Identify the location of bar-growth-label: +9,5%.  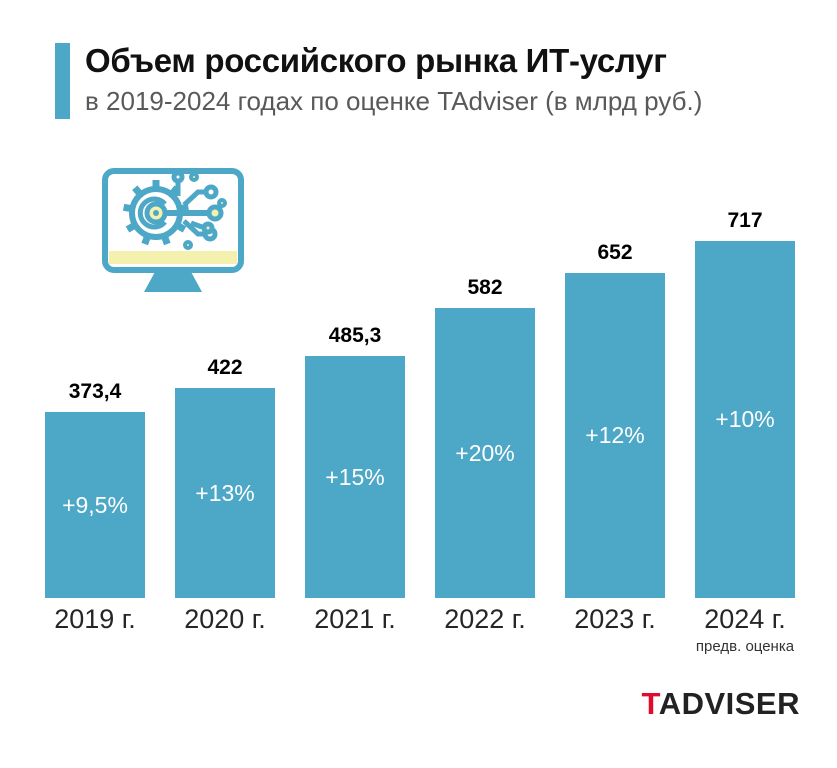
(95, 504).